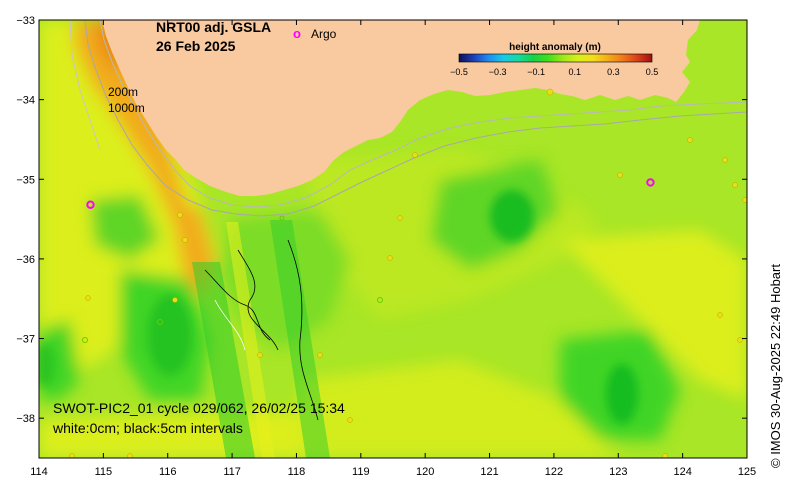 This screenshot has width=791, height=497. Describe the element at coordinates (498, 72) in the screenshot. I see `colorbar-tick-label: −0.3` at that location.